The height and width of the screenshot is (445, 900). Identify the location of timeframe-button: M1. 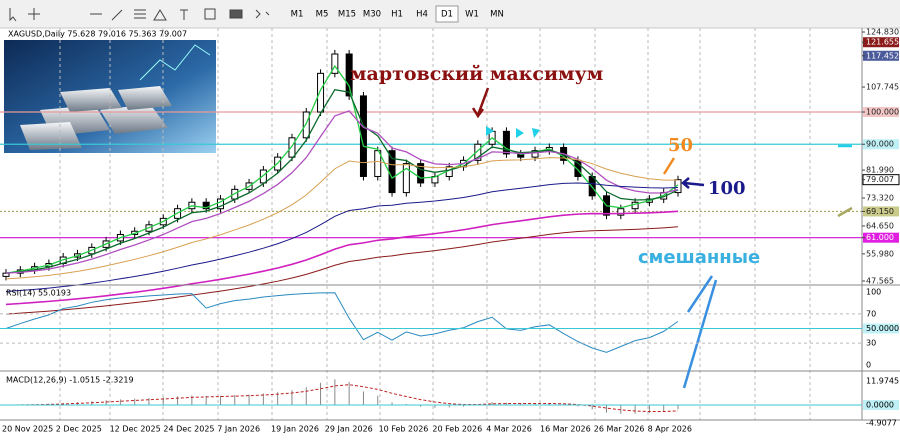
(297, 15).